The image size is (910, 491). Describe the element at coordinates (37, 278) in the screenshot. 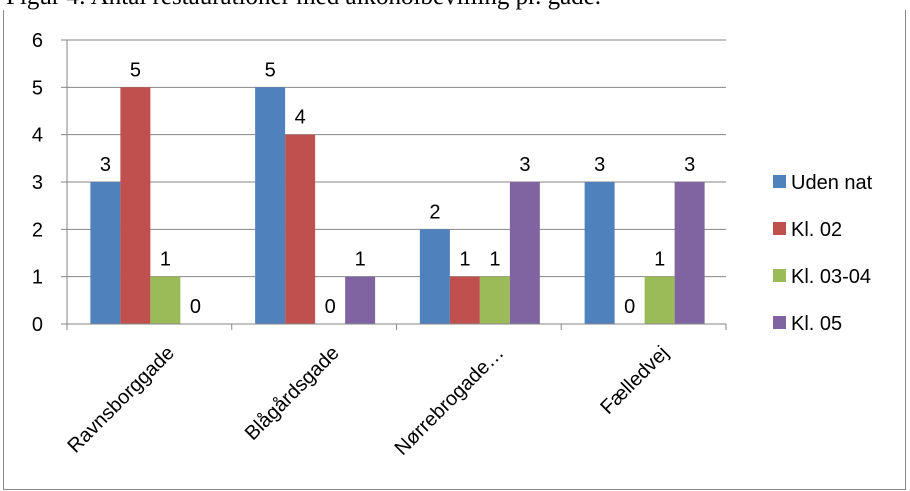

I see `y-tick-label: 1` at that location.